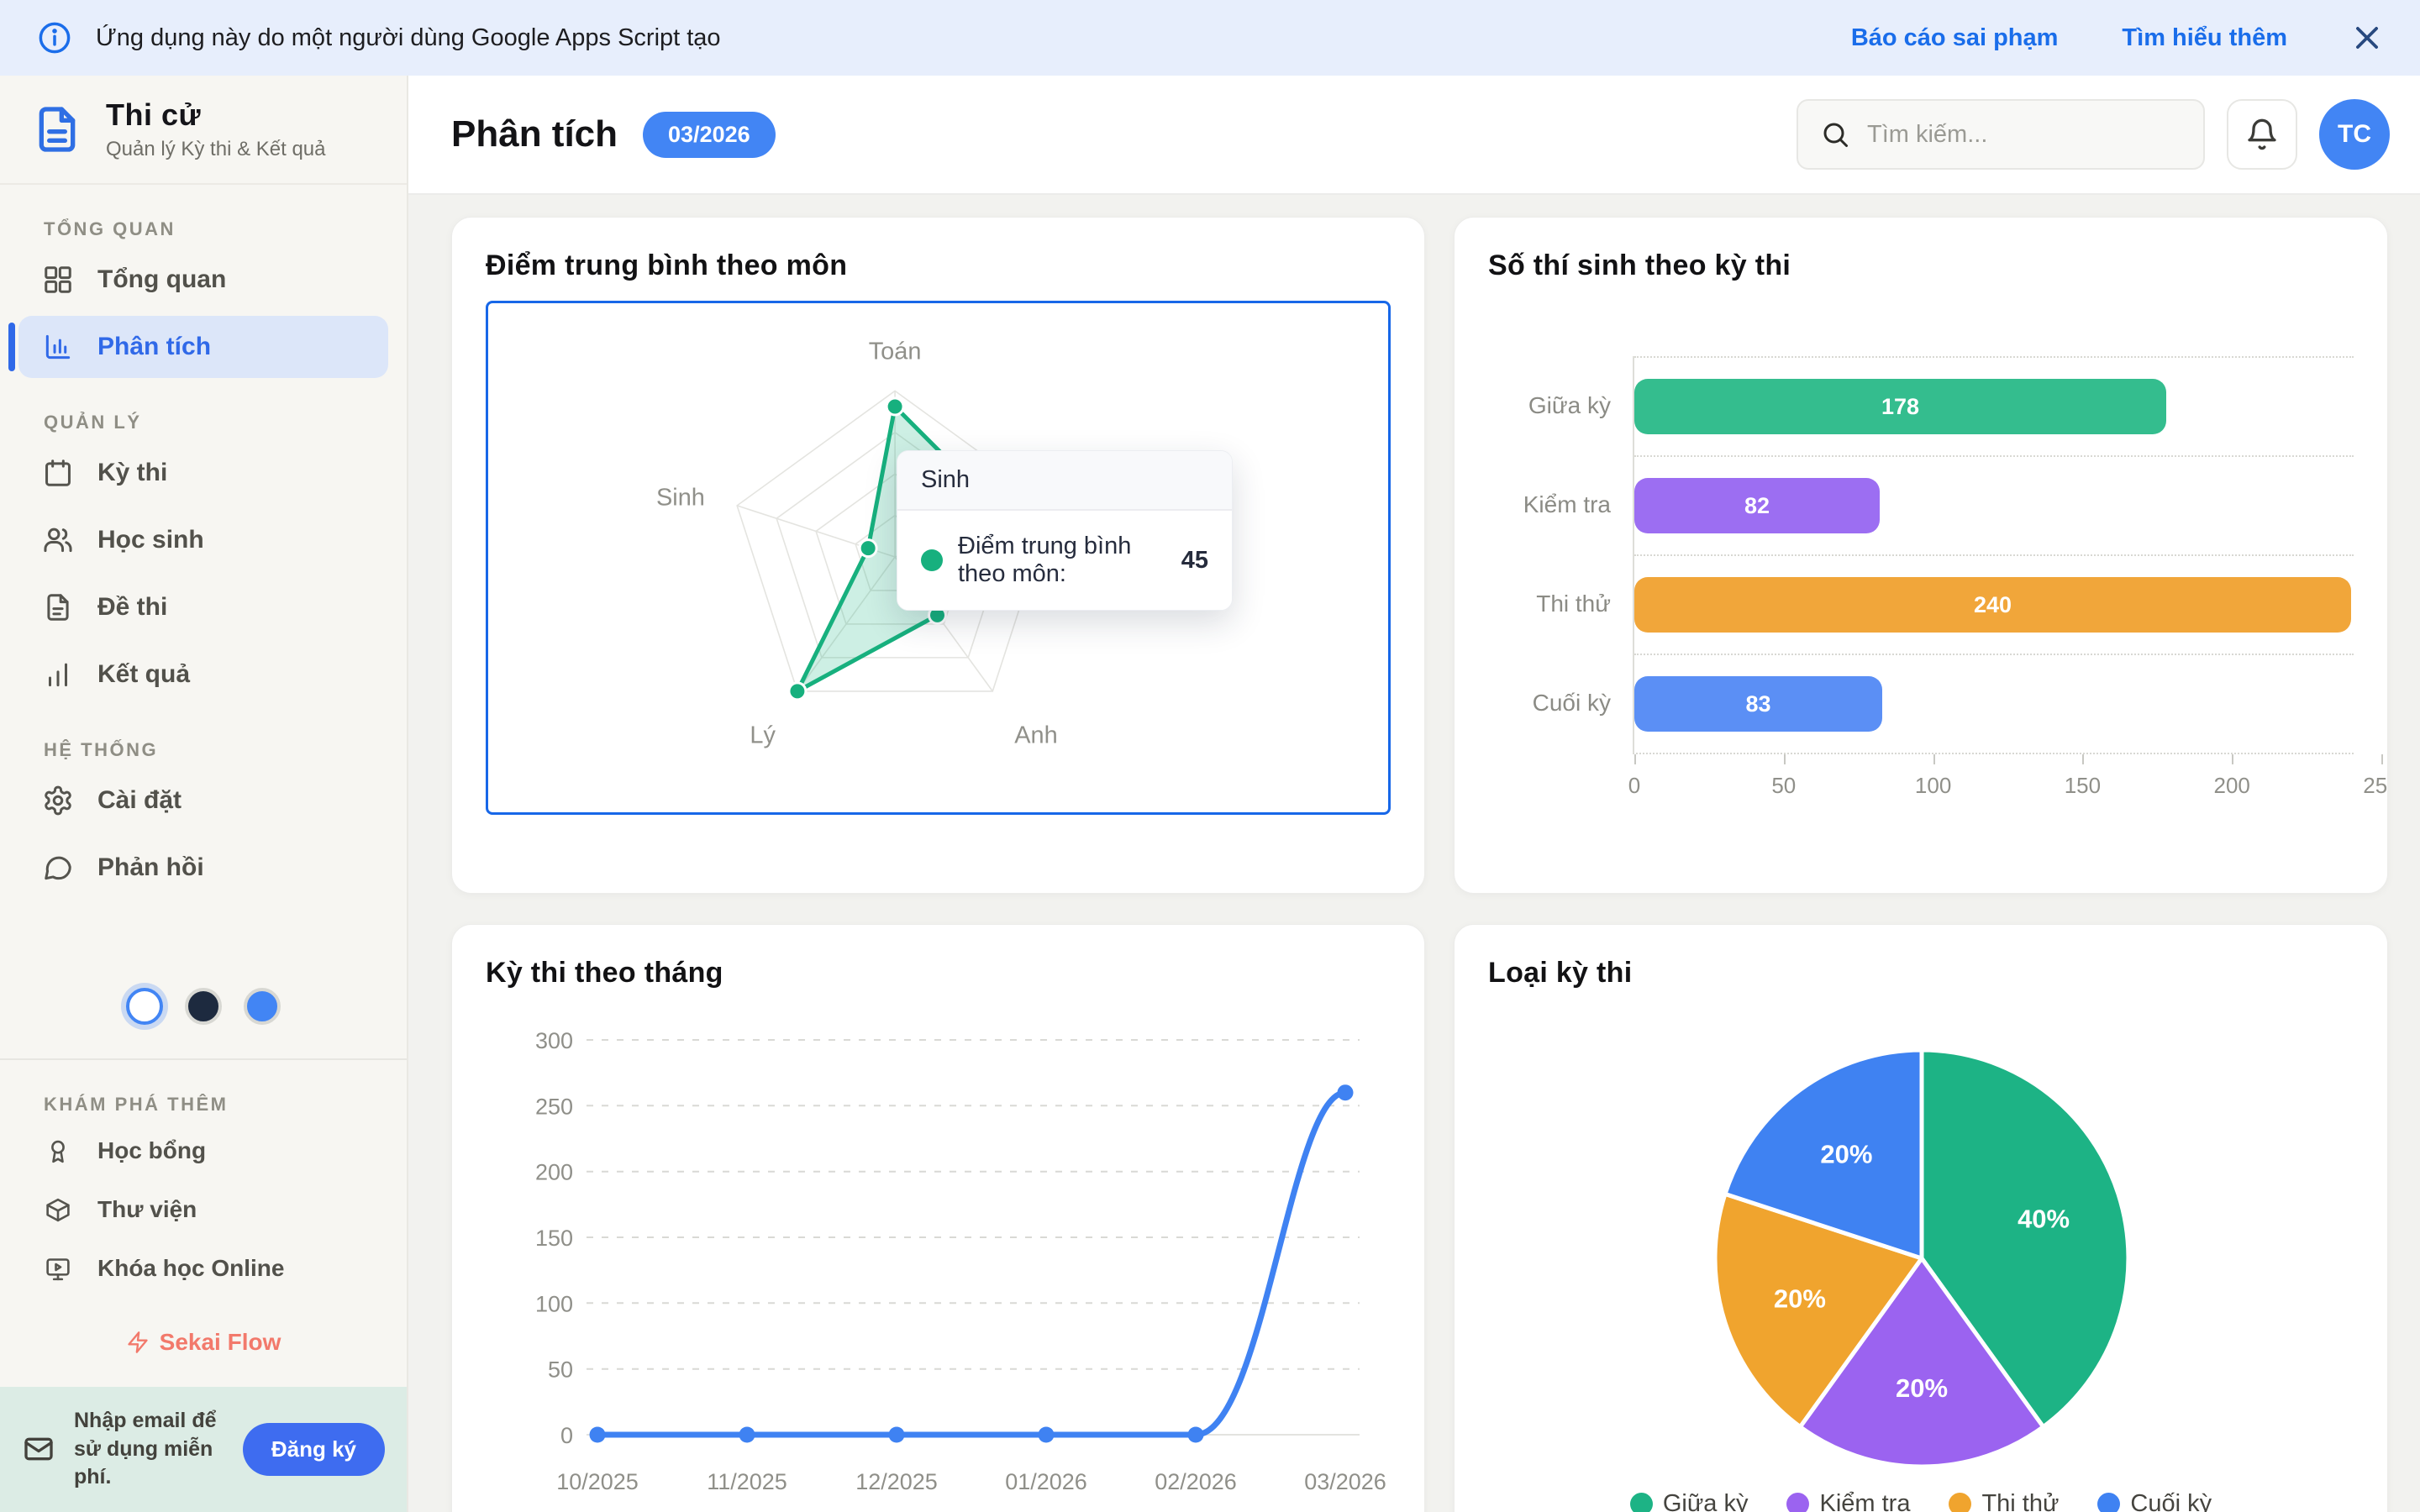 This screenshot has width=2420, height=1512. What do you see at coordinates (2021, 1501) in the screenshot?
I see `legend-label: Thi thử` at bounding box center [2021, 1501].